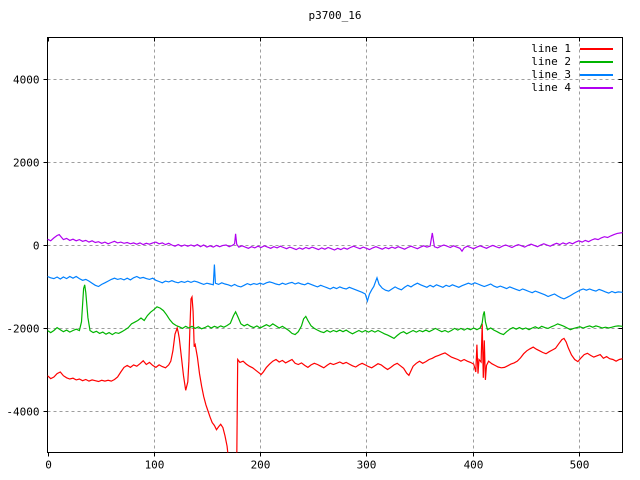 This screenshot has height=480, width=640. Describe the element at coordinates (335, 284) in the screenshot. I see `series-line3` at that location.